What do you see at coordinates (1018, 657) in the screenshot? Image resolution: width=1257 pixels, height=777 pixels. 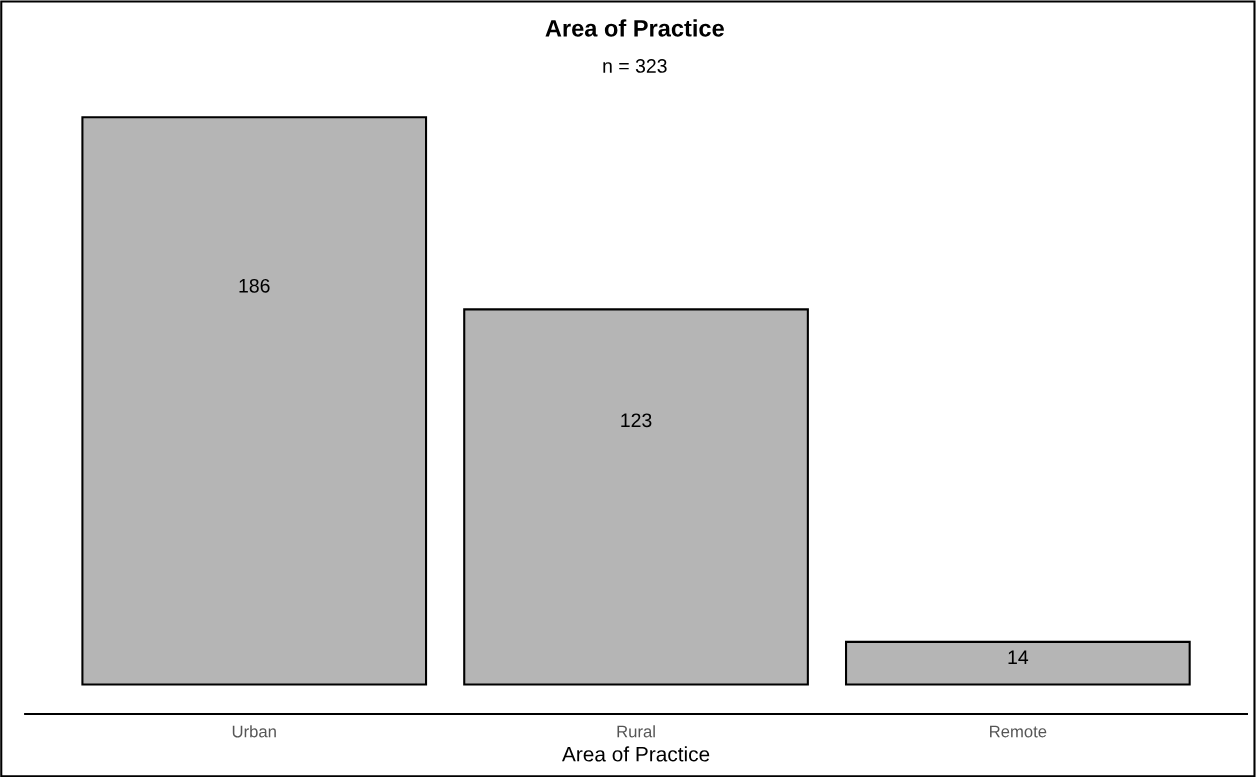 I see `data-label: 14` at bounding box center [1018, 657].